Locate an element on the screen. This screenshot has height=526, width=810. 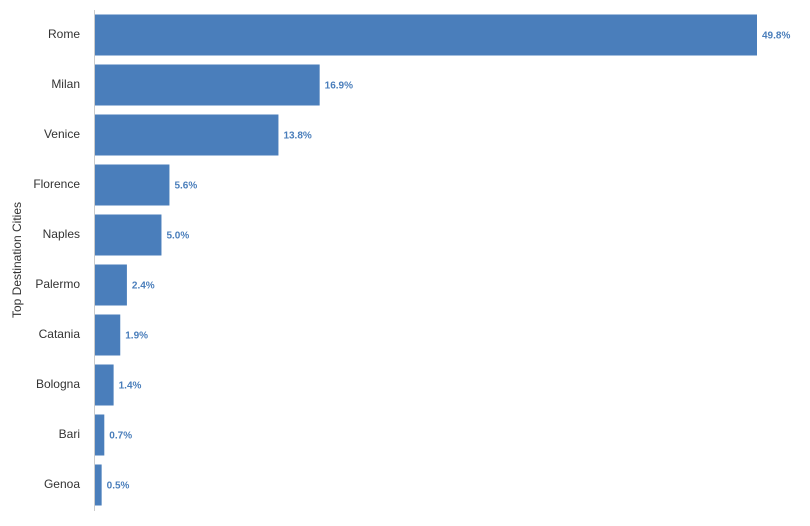
y-tick-label: Genoa is located at coordinates (62, 484).